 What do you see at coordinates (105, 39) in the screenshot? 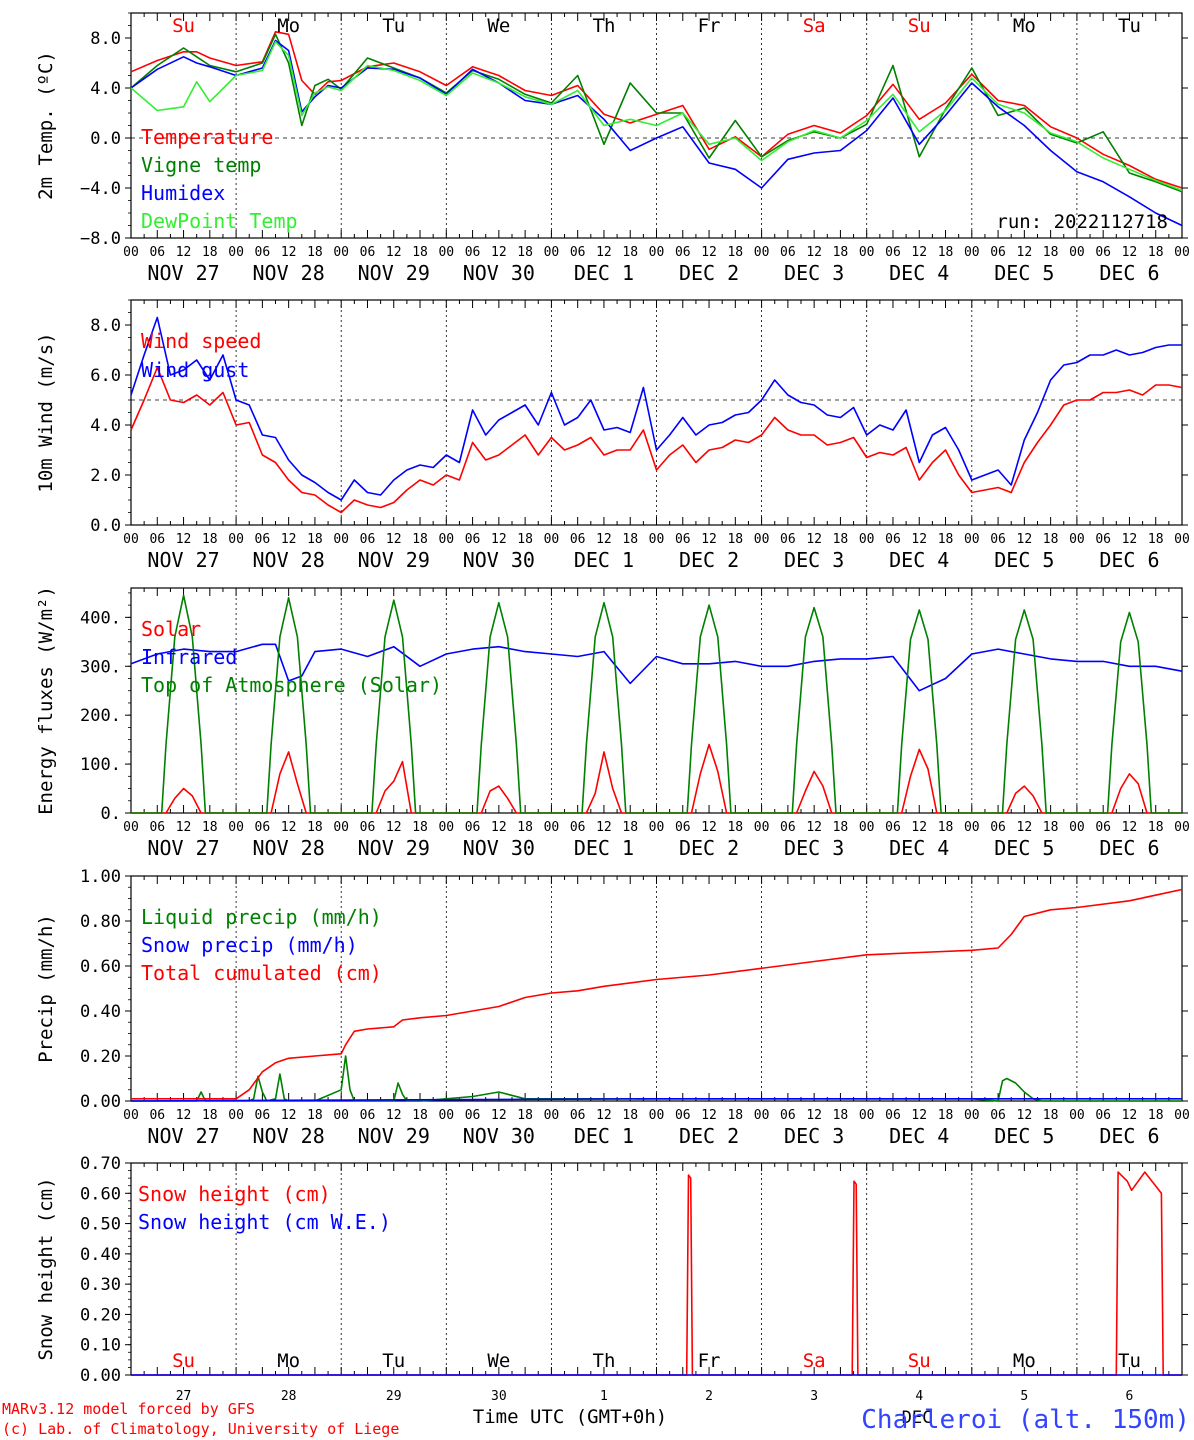
I see `y-tick-label: 8.0` at bounding box center [105, 39].